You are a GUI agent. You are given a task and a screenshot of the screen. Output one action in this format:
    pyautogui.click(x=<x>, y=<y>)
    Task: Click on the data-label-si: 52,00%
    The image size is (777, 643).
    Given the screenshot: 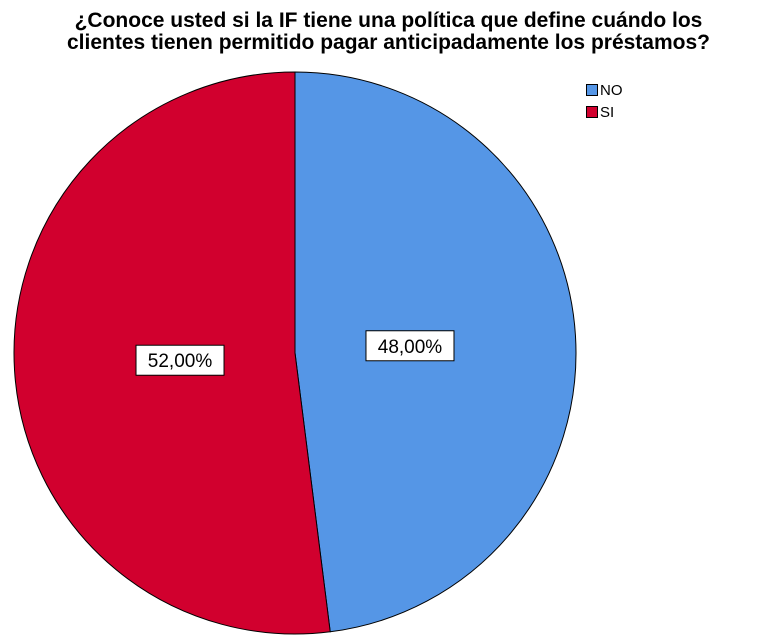 What is the action you would take?
    pyautogui.click(x=180, y=360)
    